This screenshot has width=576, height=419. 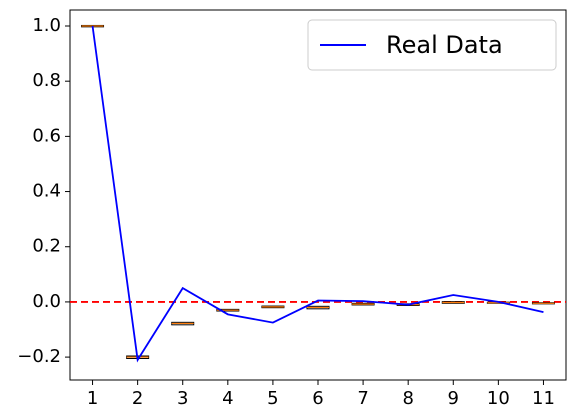 I want to click on x-tick-label: 7, so click(x=362, y=398).